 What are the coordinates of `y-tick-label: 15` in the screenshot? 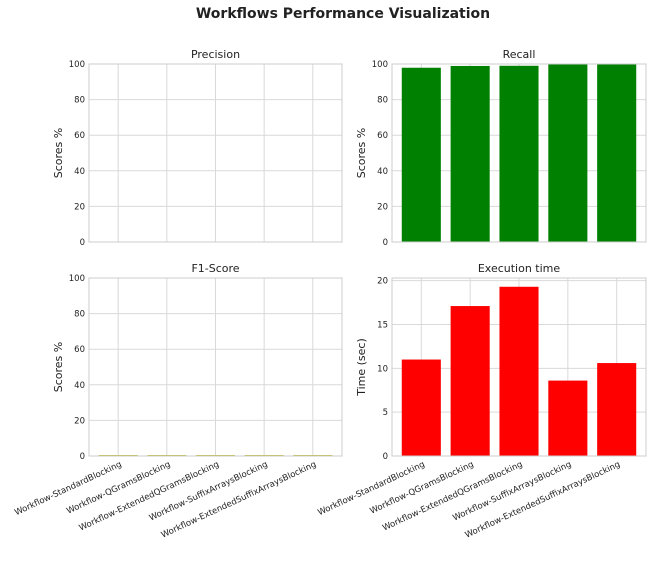 It's located at (382, 325).